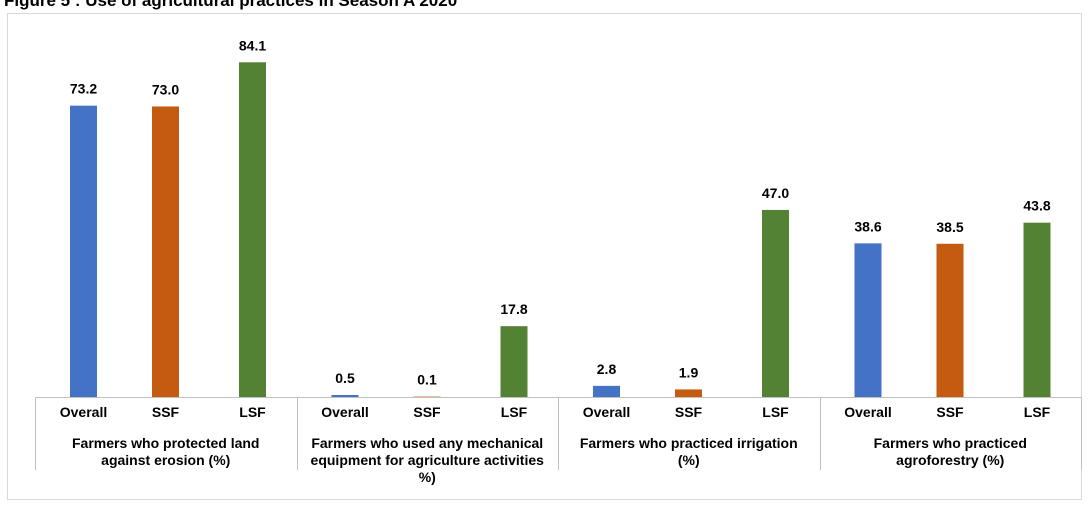 This screenshot has width=1091, height=508. What do you see at coordinates (428, 460) in the screenshot?
I see `group-label-line: equipment for agriculture activities` at bounding box center [428, 460].